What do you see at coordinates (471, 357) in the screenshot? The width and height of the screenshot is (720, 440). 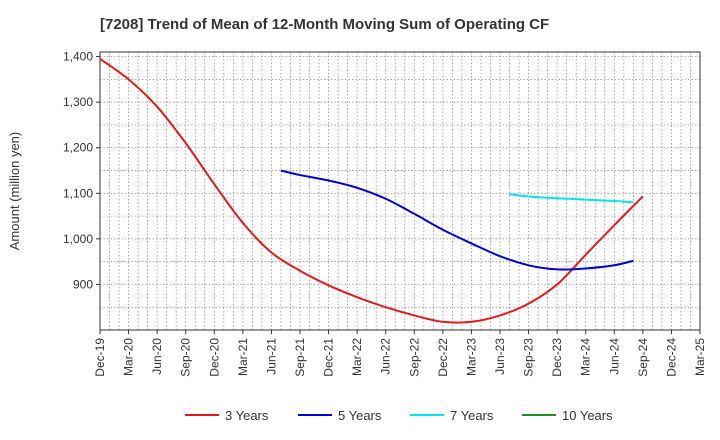 I see `x-tick-label: Mar-23` at bounding box center [471, 357].